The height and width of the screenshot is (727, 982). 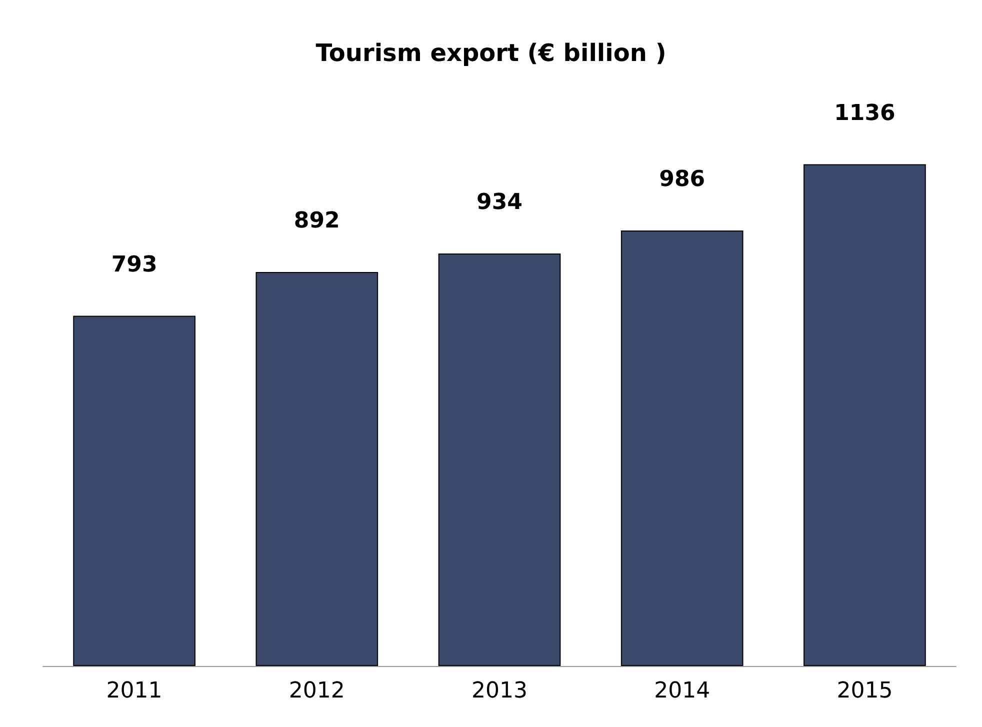 What do you see at coordinates (317, 221) in the screenshot?
I see `data-label: 892` at bounding box center [317, 221].